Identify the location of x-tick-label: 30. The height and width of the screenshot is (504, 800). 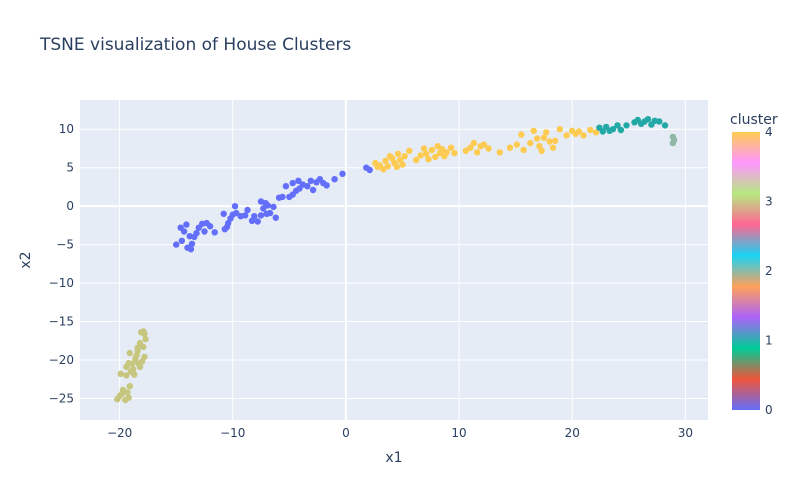
(685, 433).